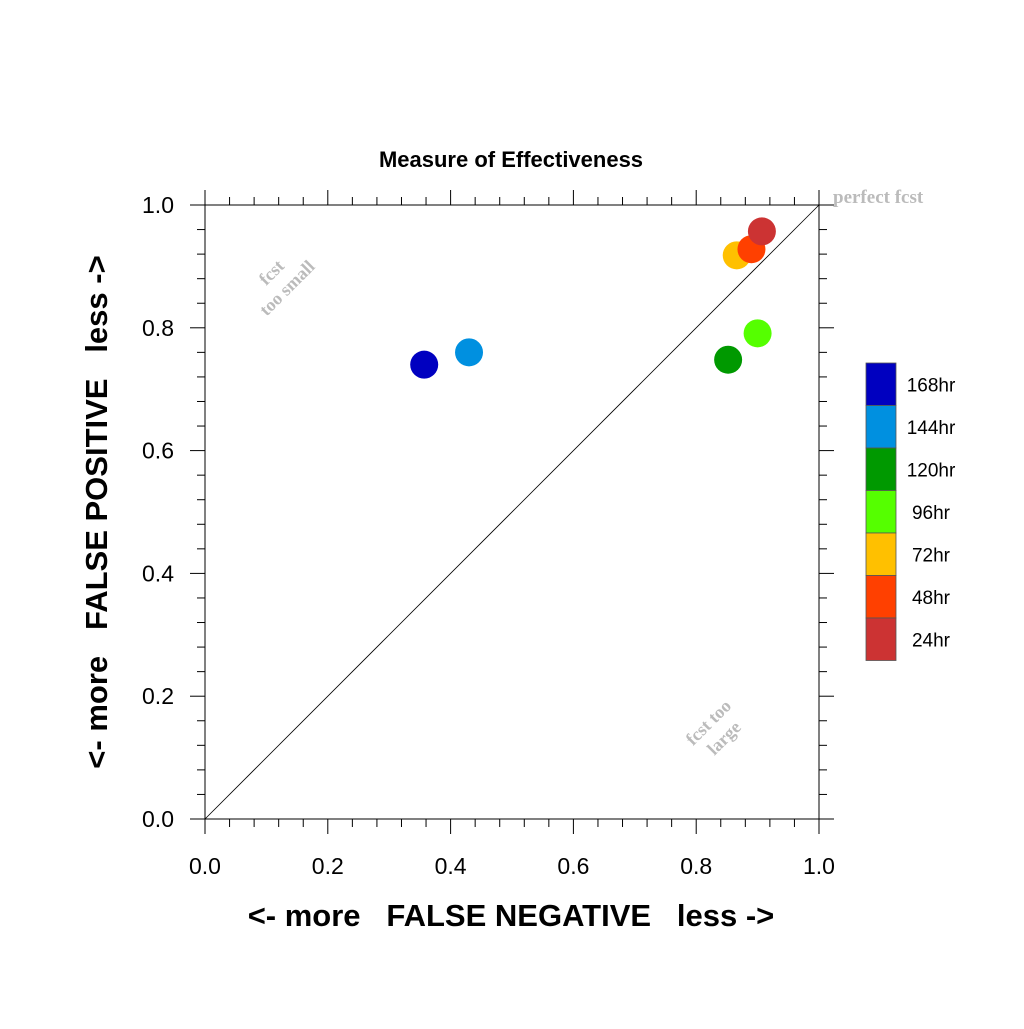 This screenshot has height=1029, width=1024. What do you see at coordinates (761, 231) in the screenshot?
I see `data-point-24hr` at bounding box center [761, 231].